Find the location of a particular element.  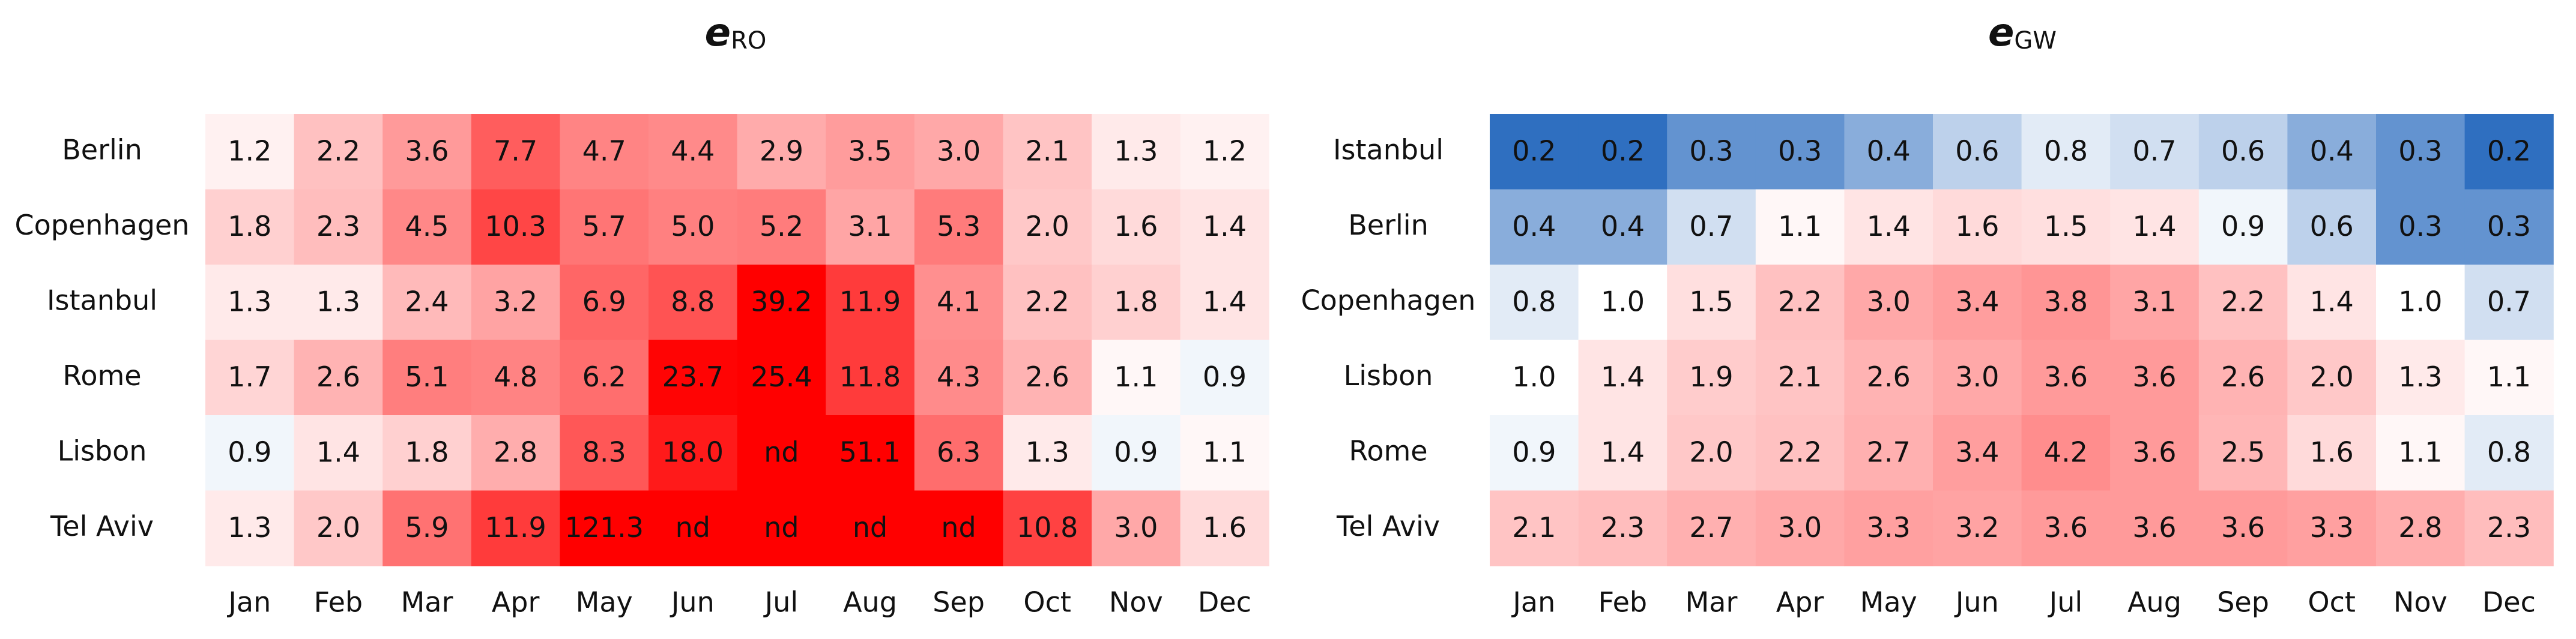

cell-label: 2.2 is located at coordinates (1047, 301).